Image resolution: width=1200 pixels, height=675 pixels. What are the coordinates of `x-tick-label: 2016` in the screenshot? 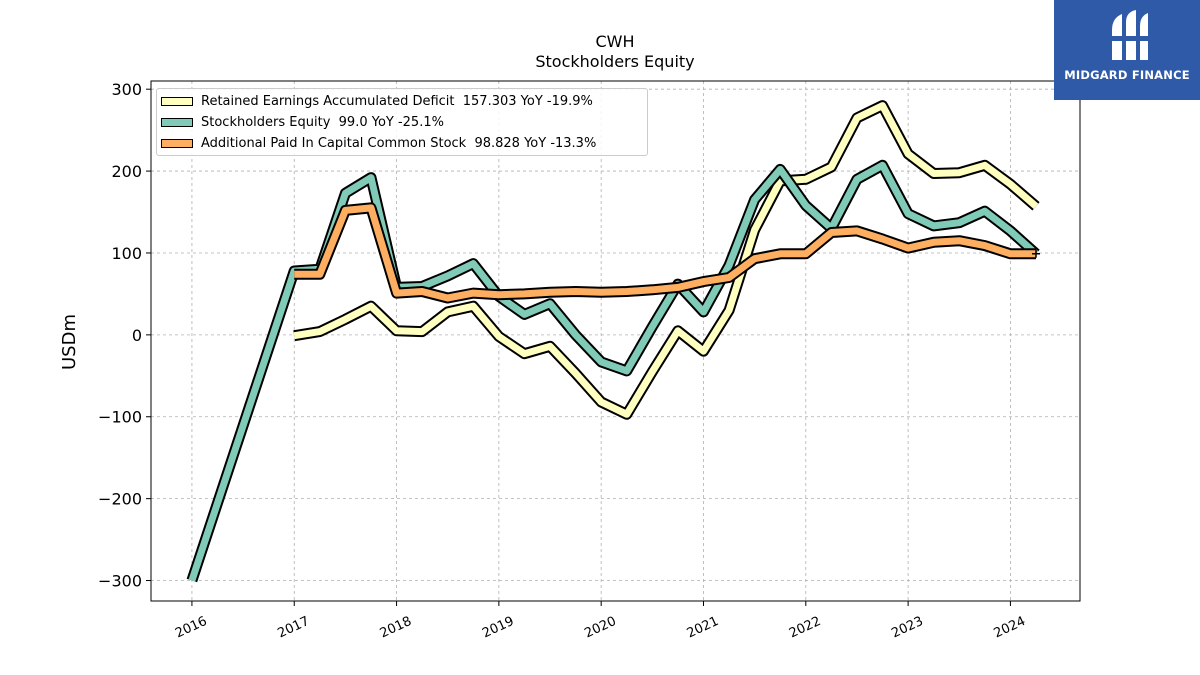 It's located at (191, 628).